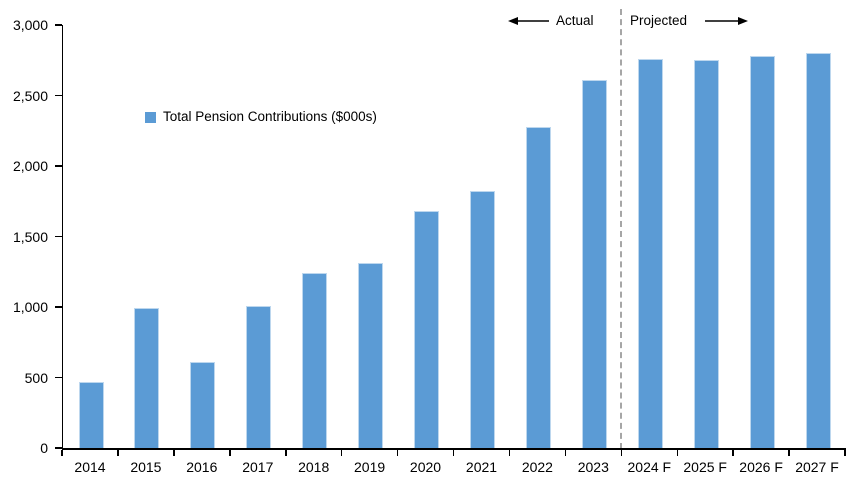 The image size is (852, 495). What do you see at coordinates (818, 250) in the screenshot?
I see `bar-2027-f` at bounding box center [818, 250].